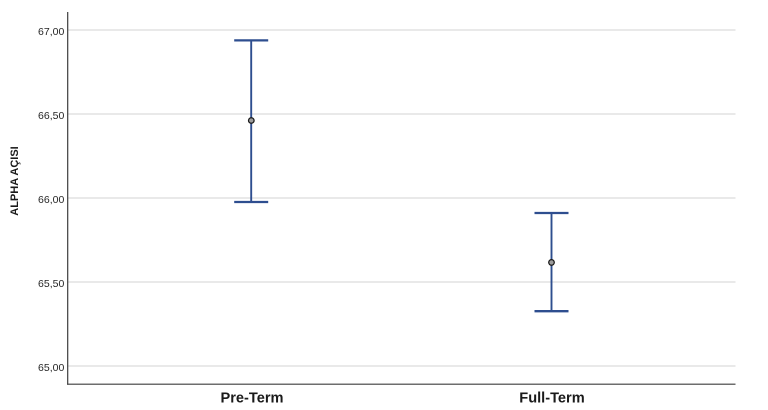 This screenshot has height=410, width=768. What do you see at coordinates (51, 284) in the screenshot?
I see `svg-text: 65,50` at bounding box center [51, 284].